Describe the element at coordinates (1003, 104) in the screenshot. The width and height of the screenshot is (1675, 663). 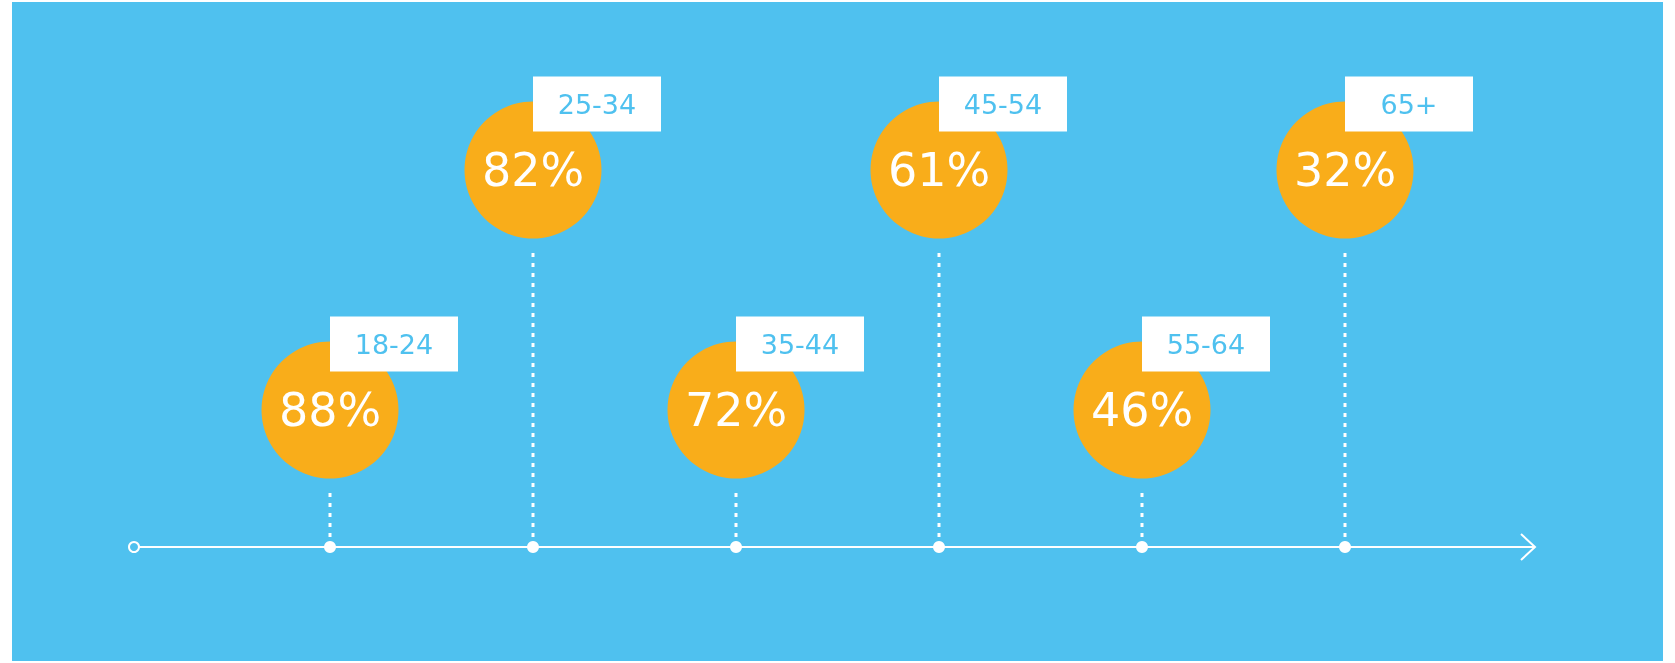
I see `category-label: 45-54` at that location.